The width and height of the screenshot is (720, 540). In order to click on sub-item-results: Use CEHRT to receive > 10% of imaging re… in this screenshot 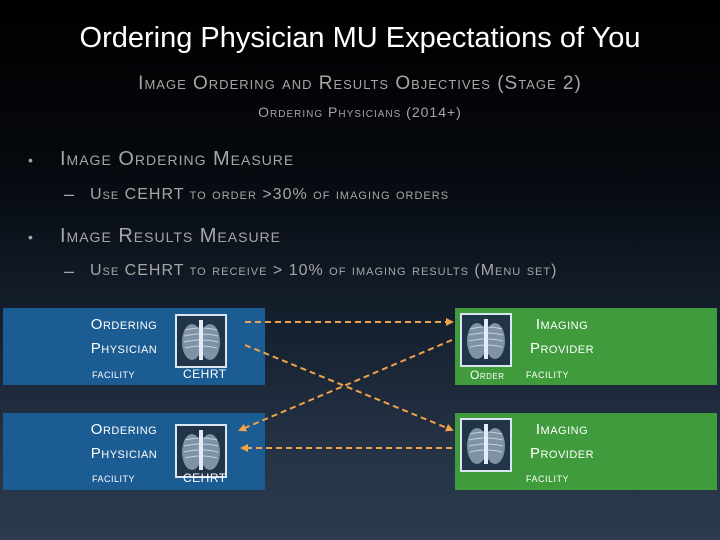, I will do `click(324, 270)`.